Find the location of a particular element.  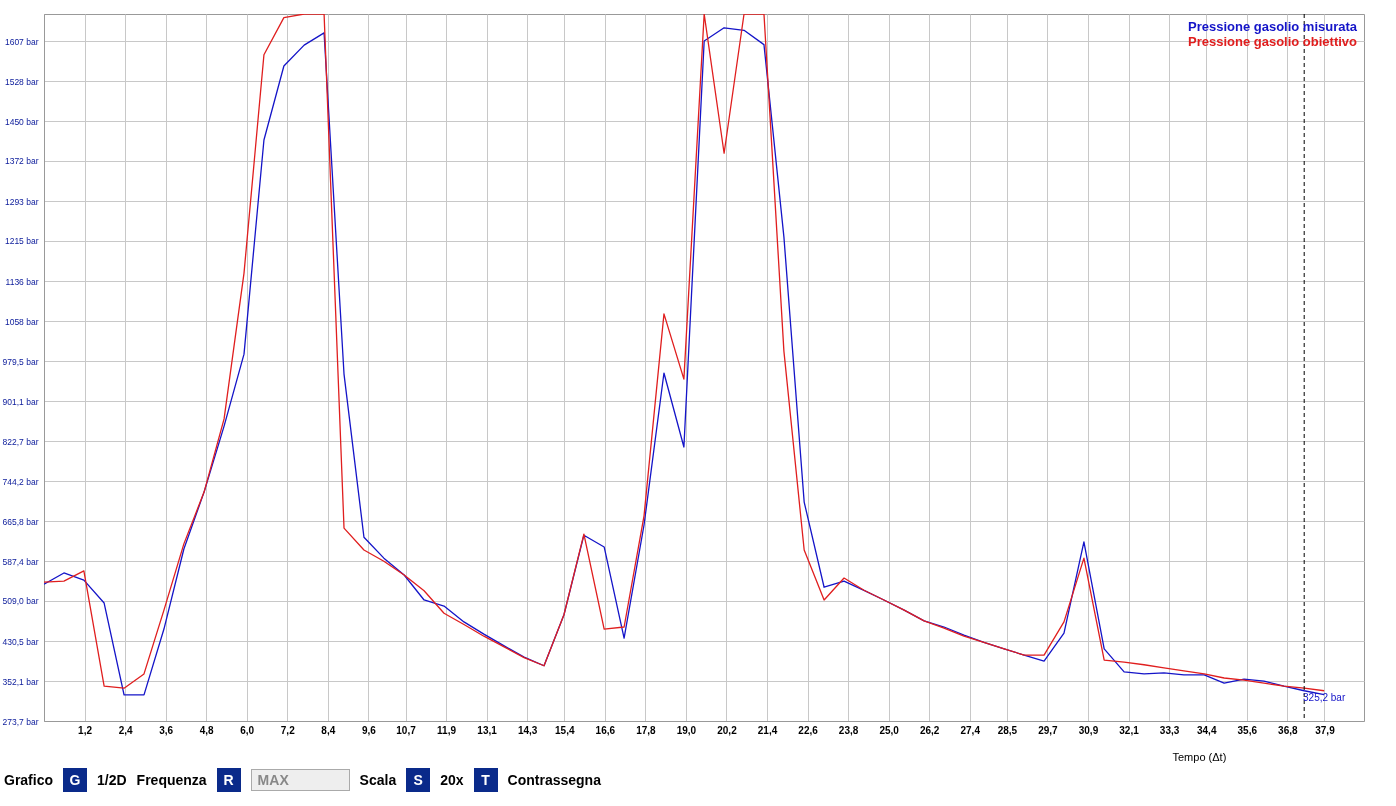

text: S is located at coordinates (418, 780).